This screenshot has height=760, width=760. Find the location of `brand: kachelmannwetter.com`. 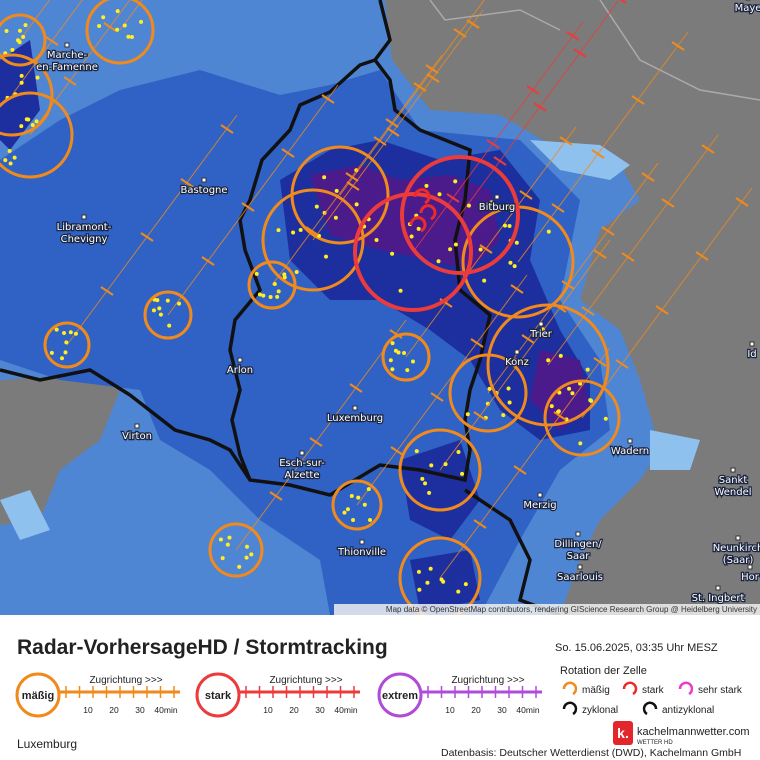

brand: kachelmannwetter.com is located at coordinates (693, 732).